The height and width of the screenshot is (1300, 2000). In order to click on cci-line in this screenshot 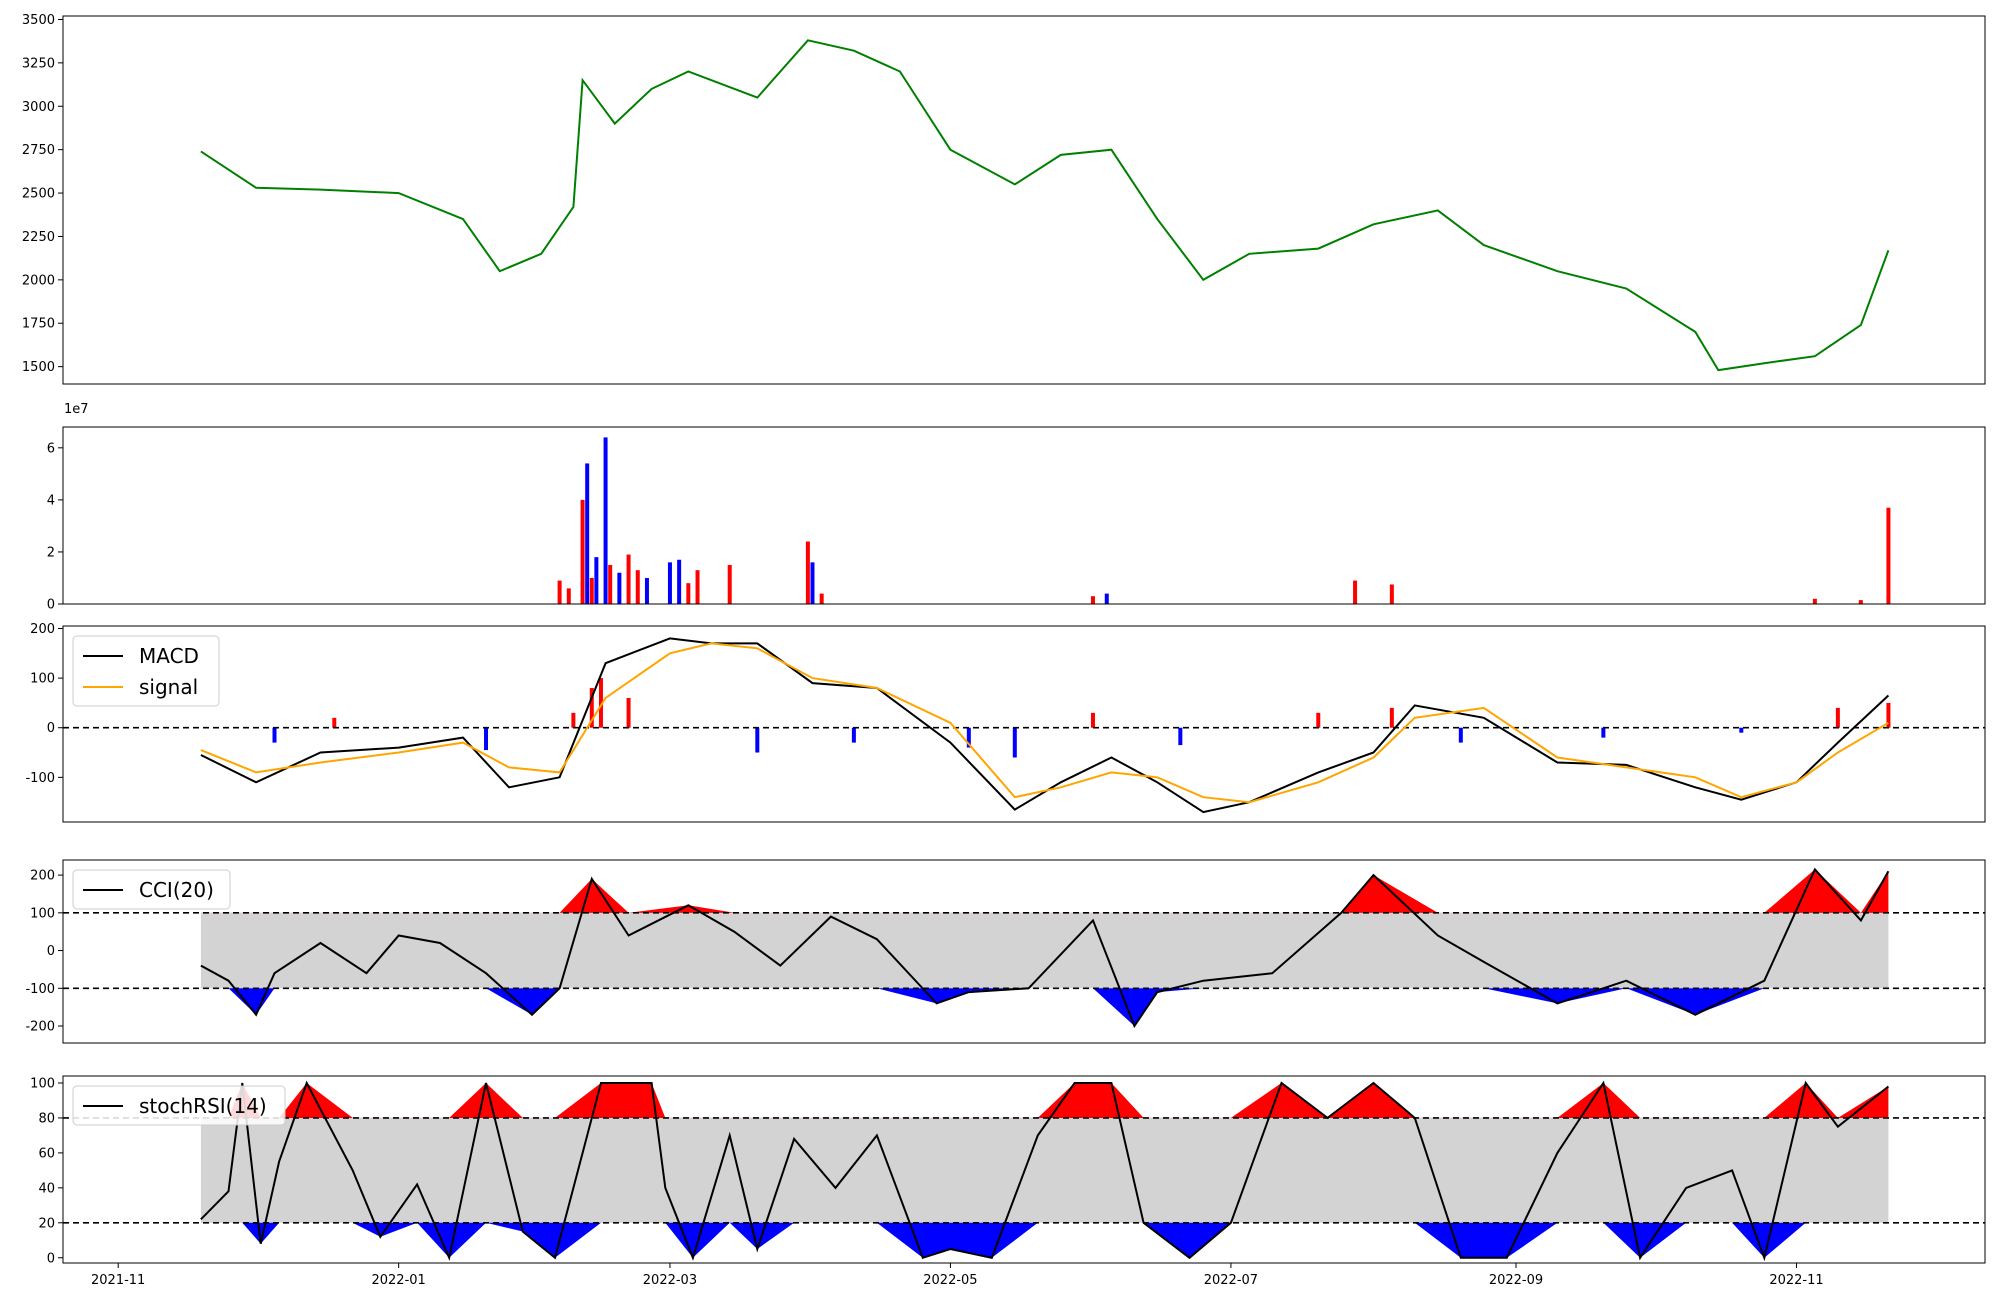, I will do `click(1045, 948)`.